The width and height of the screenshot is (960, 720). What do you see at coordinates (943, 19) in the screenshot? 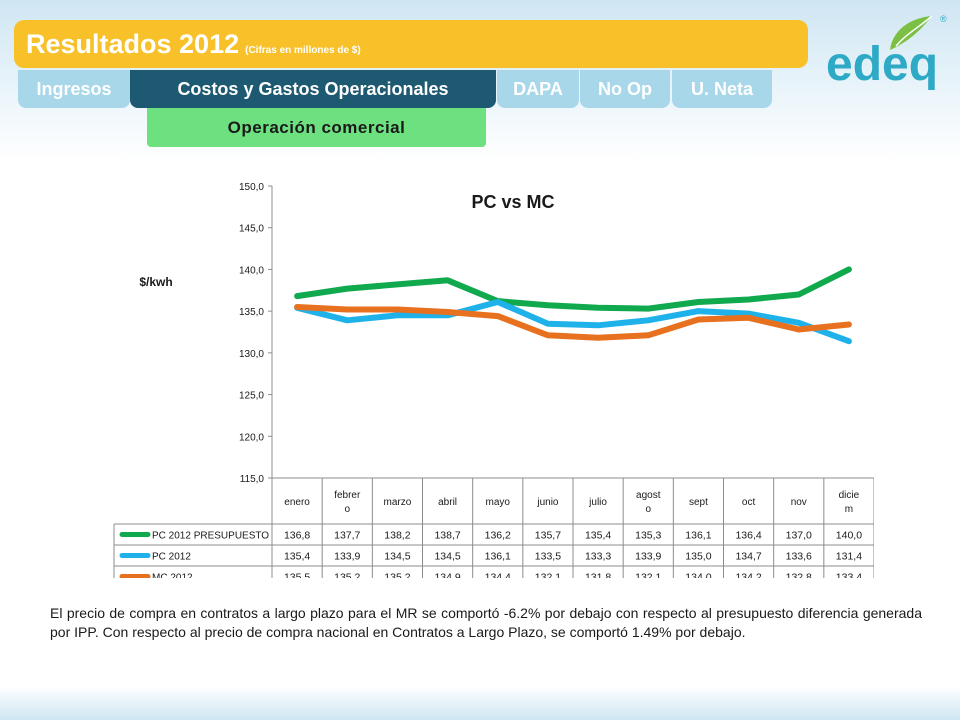
I see `logo-registered-mark: ®` at bounding box center [943, 19].